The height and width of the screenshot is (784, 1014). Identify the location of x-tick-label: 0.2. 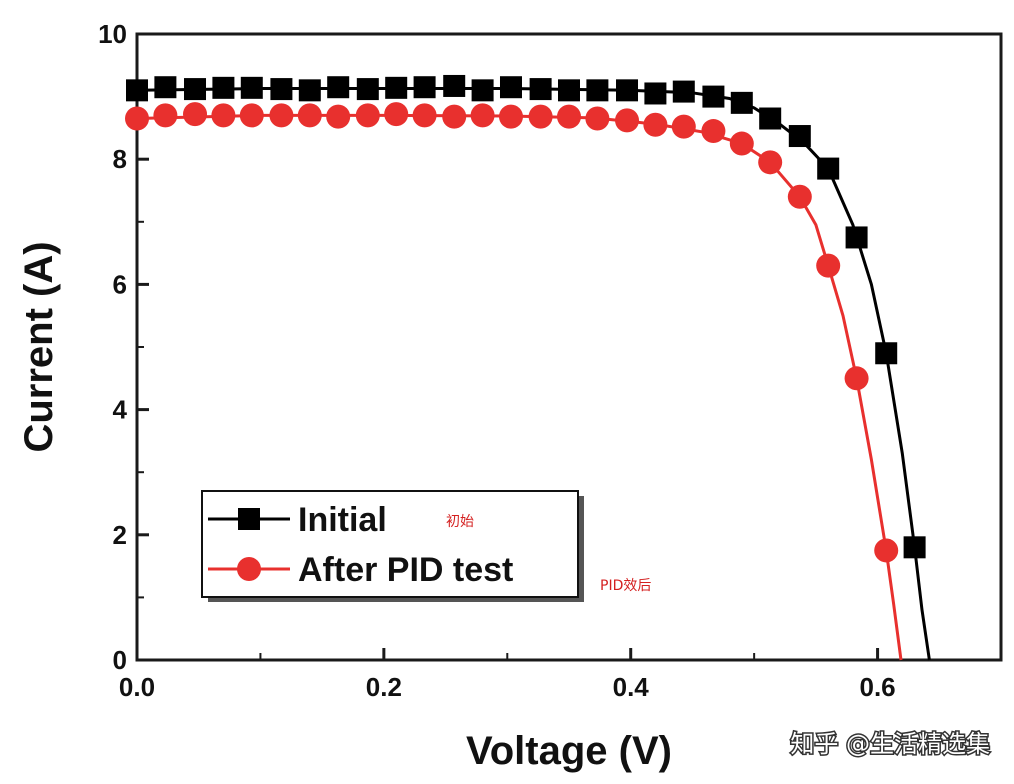
(384, 687).